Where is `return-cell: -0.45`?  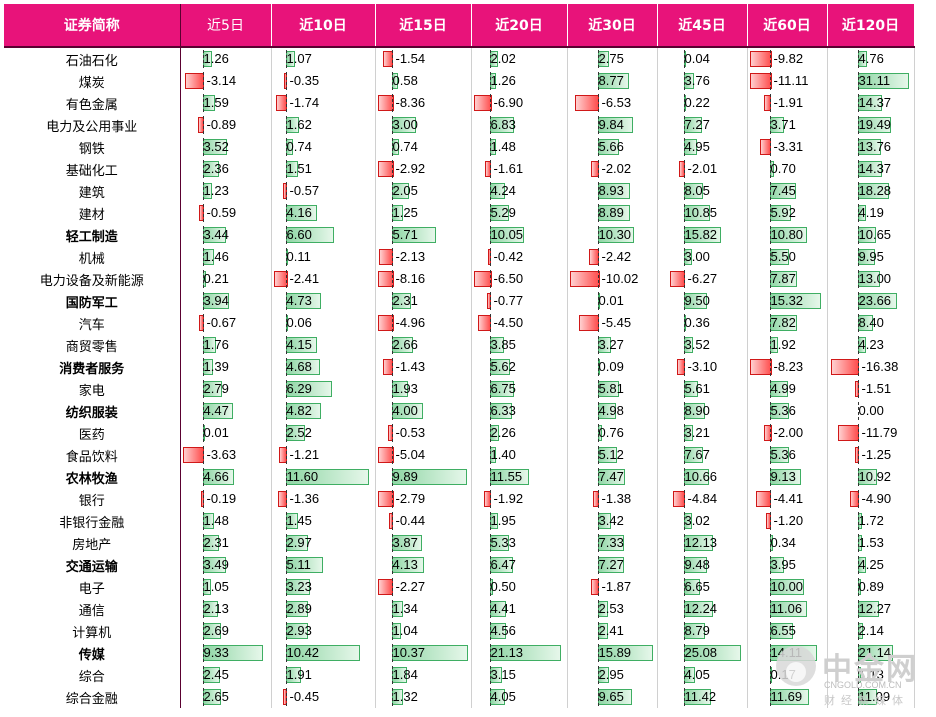 return-cell: -0.45 is located at coordinates (323, 697).